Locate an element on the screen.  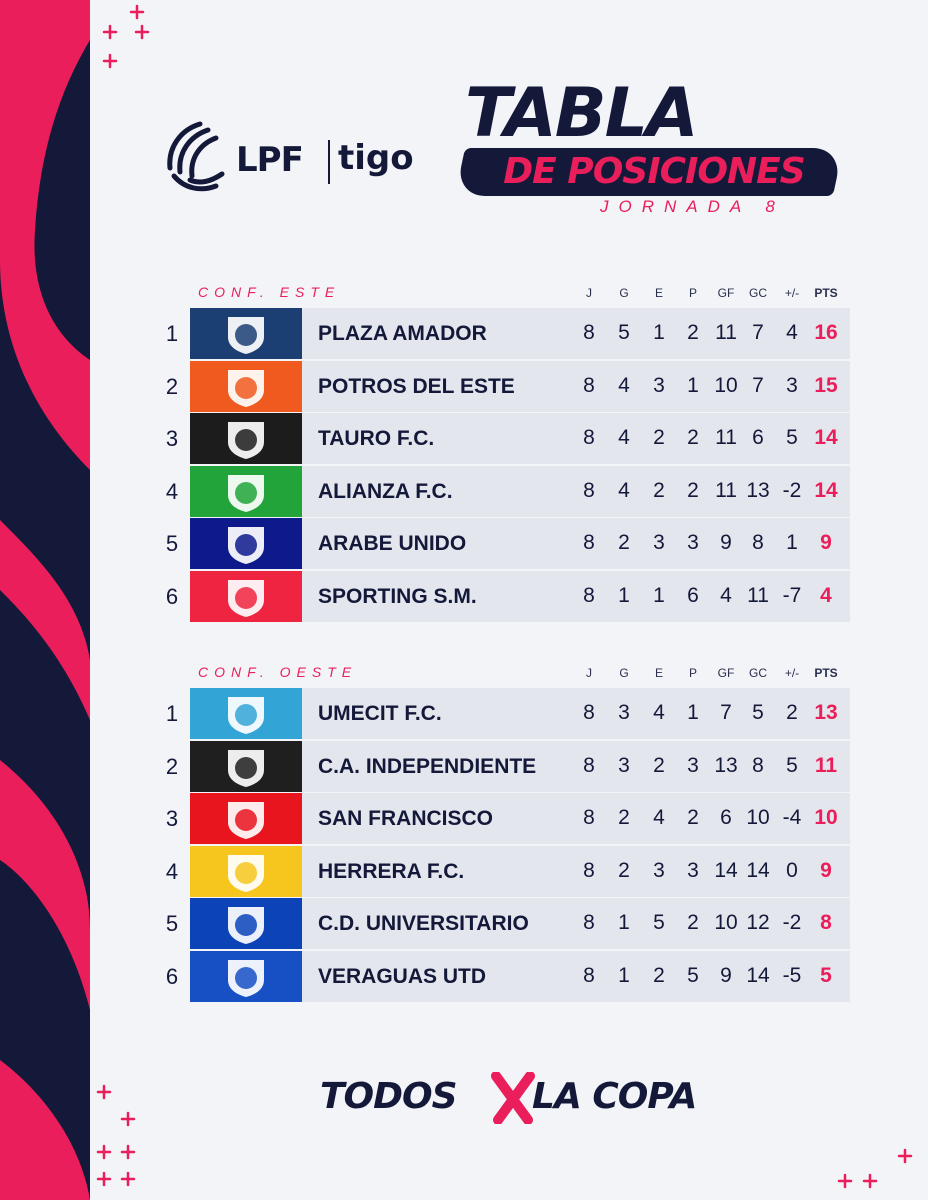
stat-pts: 9 is located at coordinates (826, 870).